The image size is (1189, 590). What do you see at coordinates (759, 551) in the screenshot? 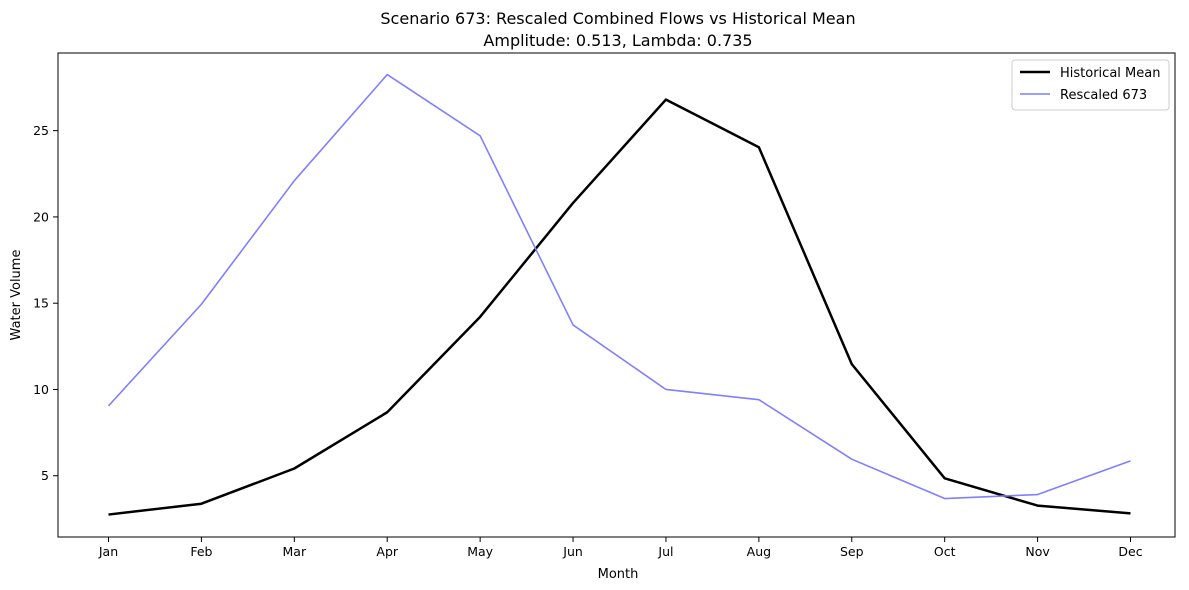
I see `x-tick-label-aug: Aug` at bounding box center [759, 551].